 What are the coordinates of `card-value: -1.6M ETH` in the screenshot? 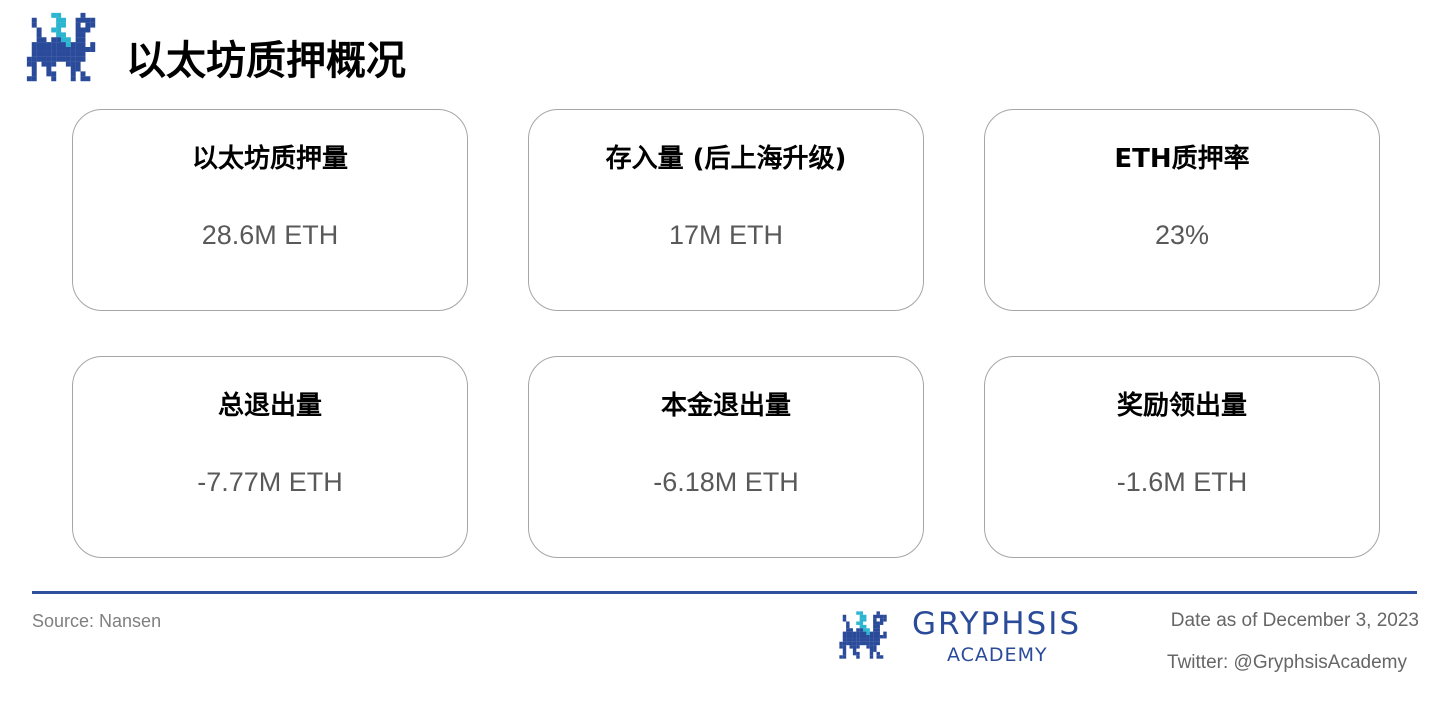 It's located at (1182, 482).